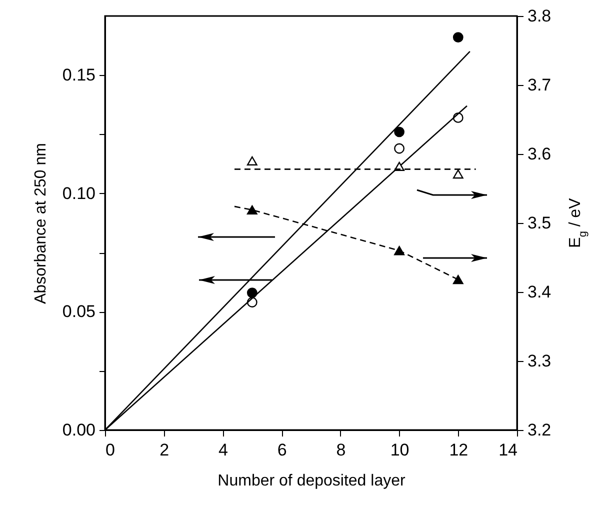 Image resolution: width=602 pixels, height=506 pixels. I want to click on y2-tick-label: 3.6, so click(540, 154).